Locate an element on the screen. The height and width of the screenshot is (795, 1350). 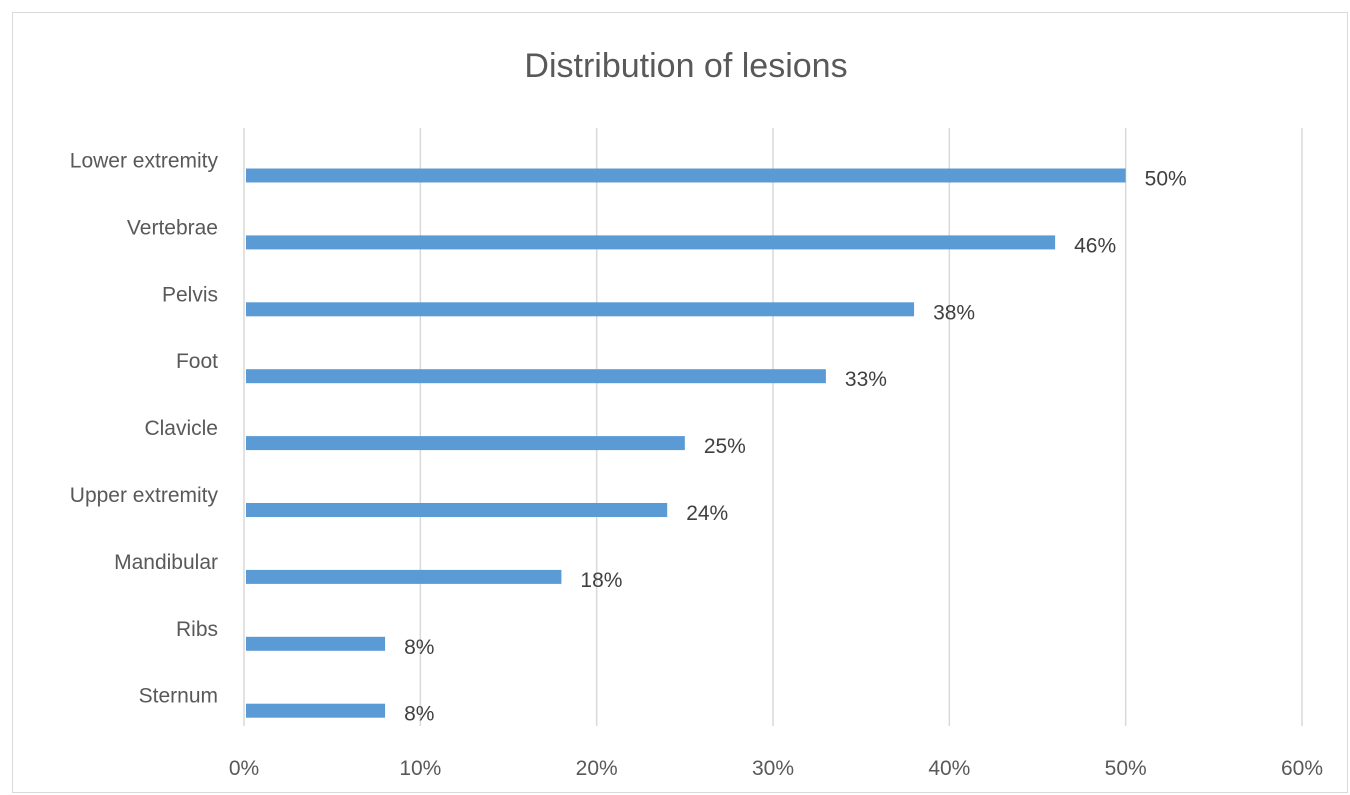
x-tick-label: 60% is located at coordinates (1302, 768).